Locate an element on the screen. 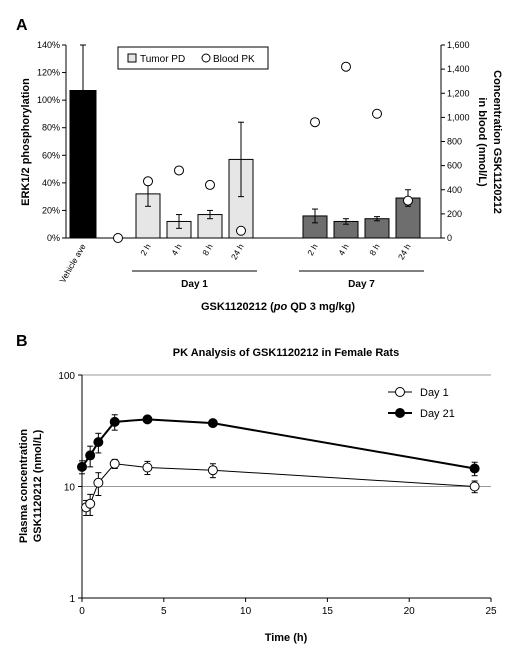 The width and height of the screenshot is (520, 668). panel-a-right-tick-label: 0 is located at coordinates (449, 238).